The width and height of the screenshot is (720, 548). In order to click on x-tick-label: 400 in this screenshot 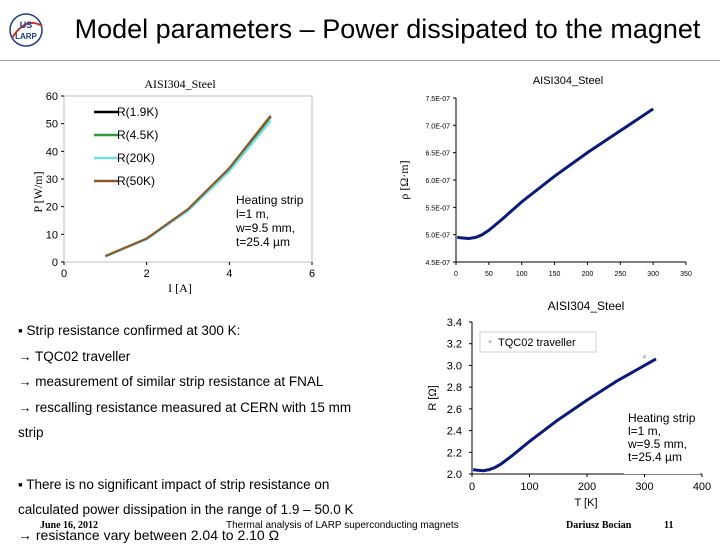, I will do `click(702, 487)`.